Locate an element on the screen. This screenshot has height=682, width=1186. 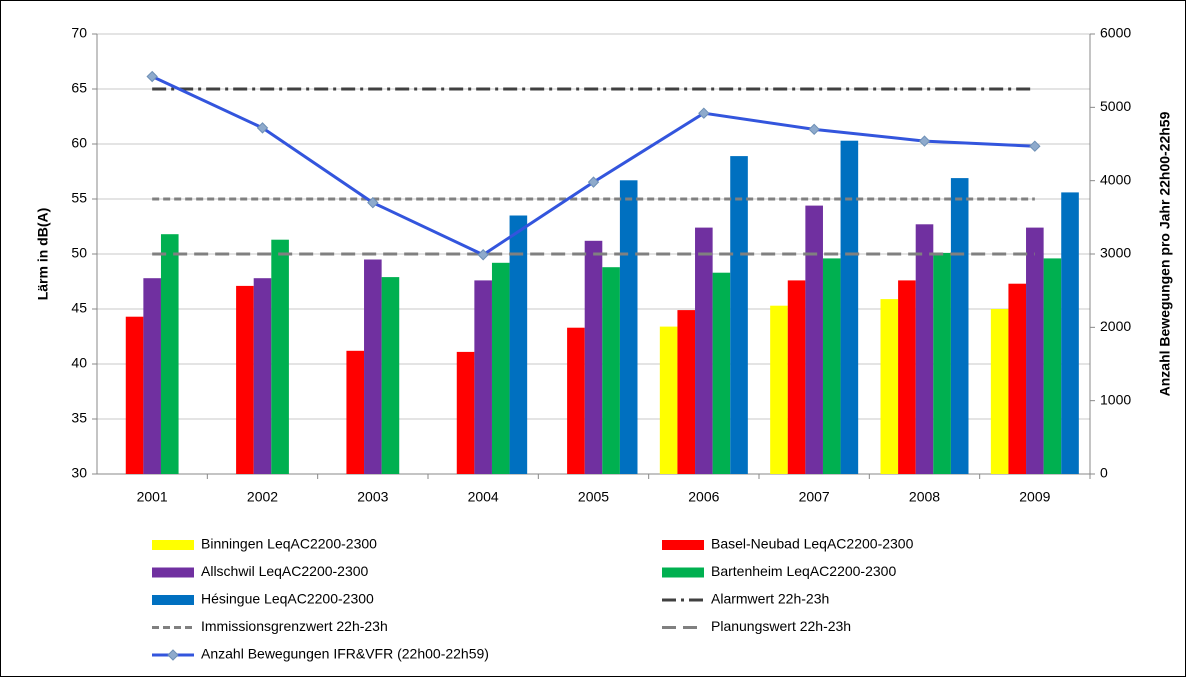
y-tick-label: 30 is located at coordinates (79, 473).